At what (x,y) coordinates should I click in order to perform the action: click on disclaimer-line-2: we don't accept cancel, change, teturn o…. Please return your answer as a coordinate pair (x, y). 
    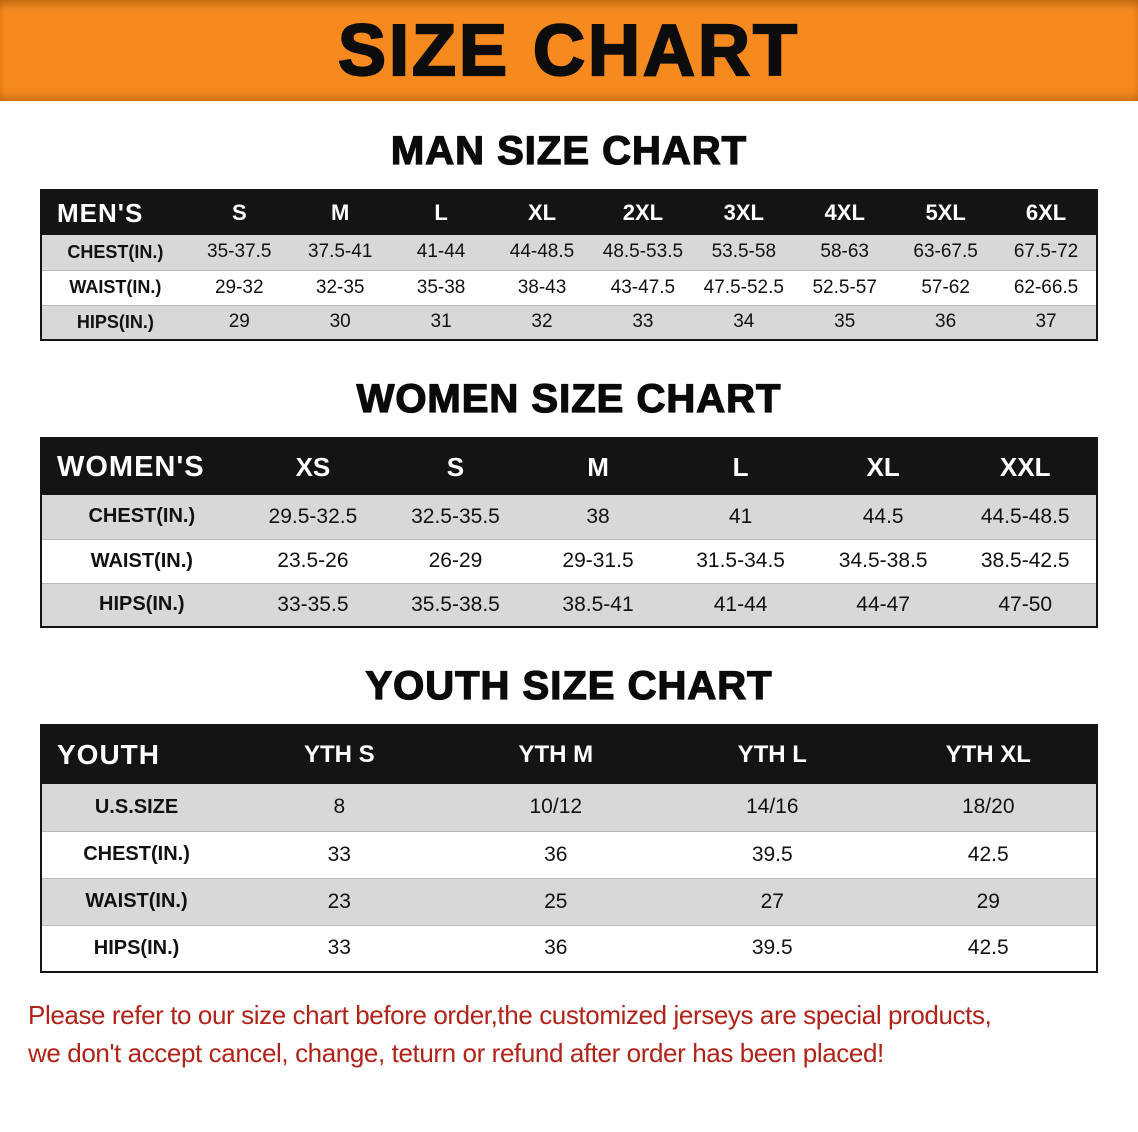
    Looking at the image, I should click on (456, 1052).